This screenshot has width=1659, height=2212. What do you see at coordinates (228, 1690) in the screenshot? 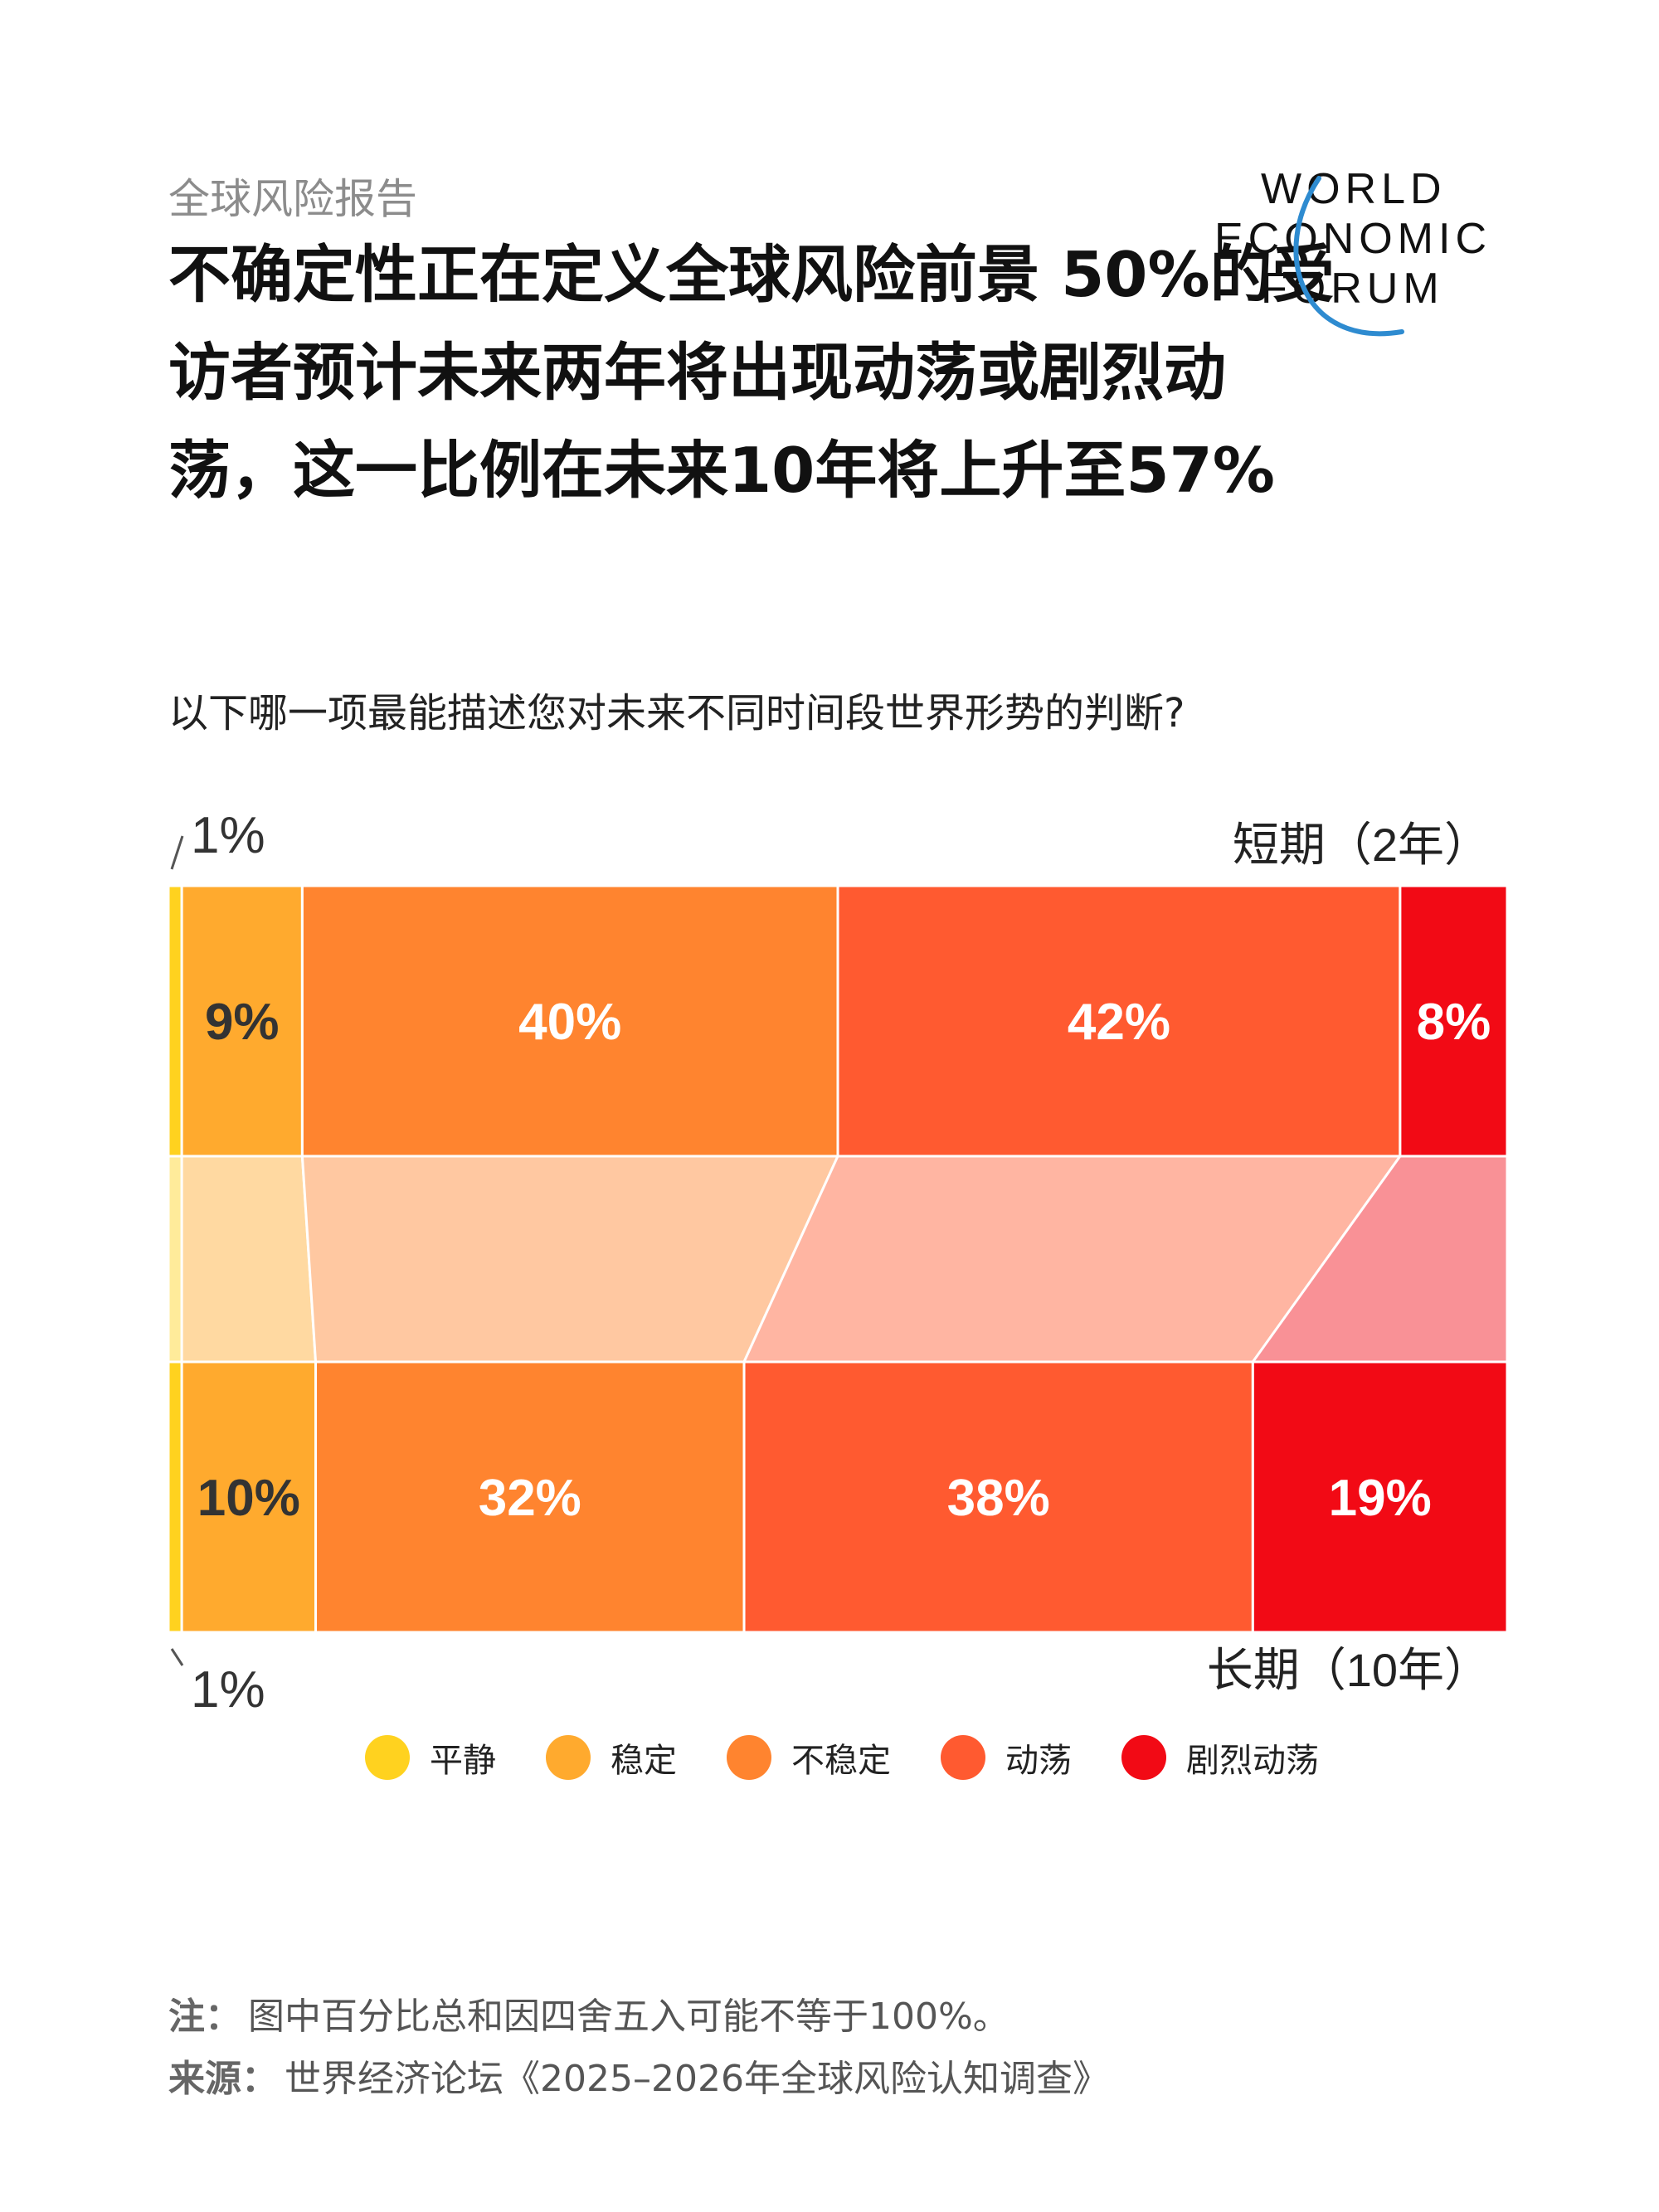
I see `data-label-1-0: 1%` at bounding box center [228, 1690].